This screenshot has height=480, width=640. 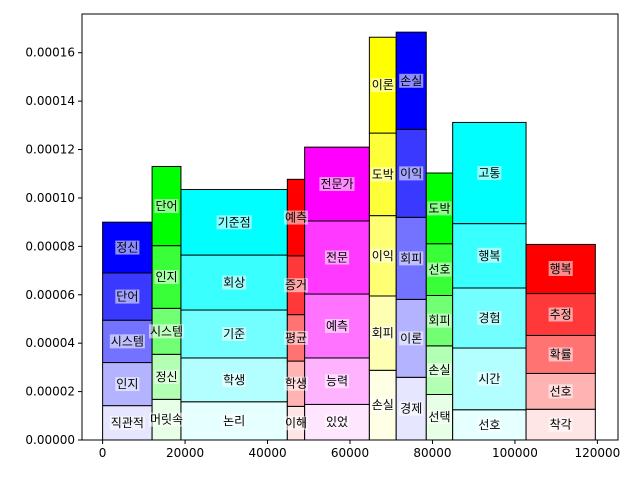 I want to click on cell-label: 시스템, so click(x=166, y=331).